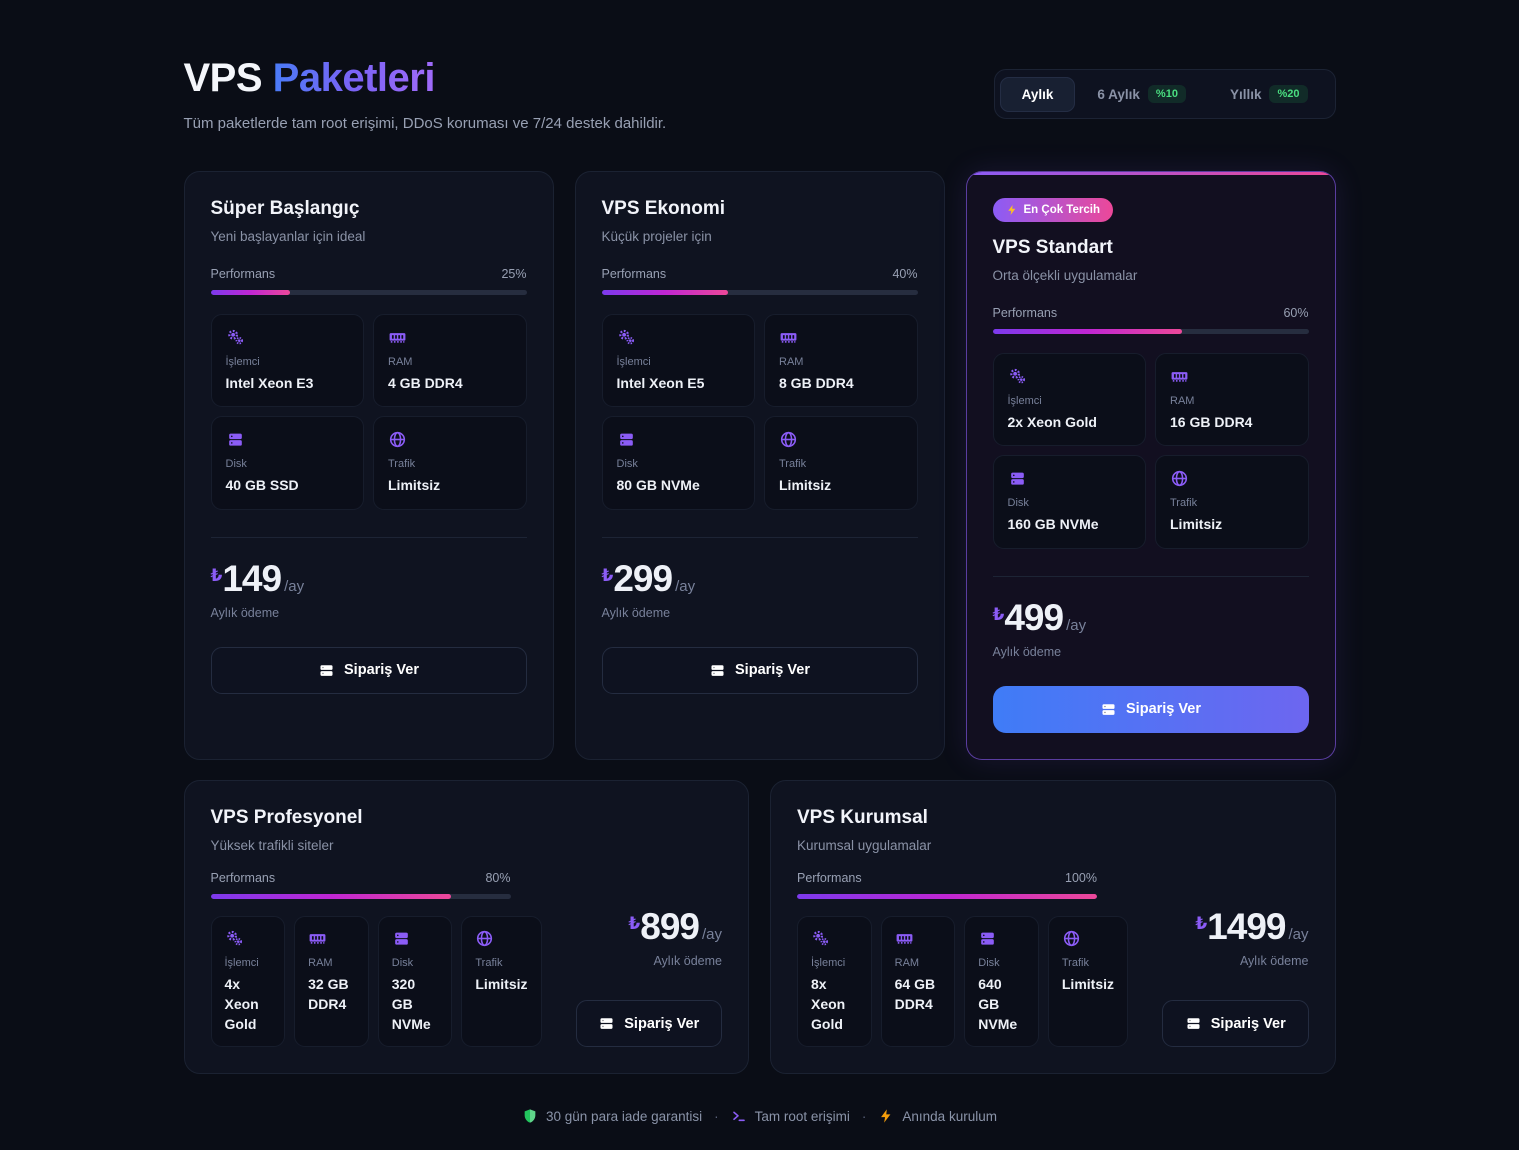 This screenshot has height=1150, width=1519. I want to click on price: ₺ 1499 /ay, so click(1235, 926).